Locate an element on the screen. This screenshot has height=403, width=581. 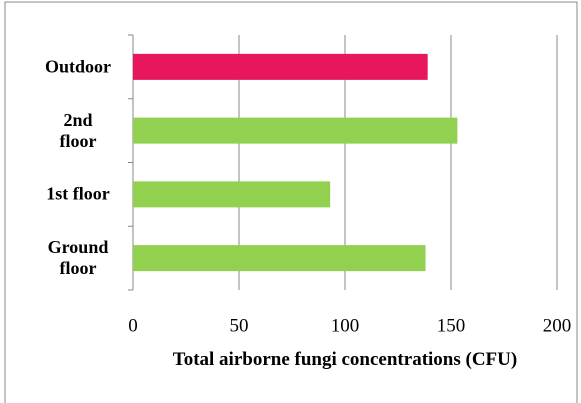
y-tick-label: 2nd floor is located at coordinates (78, 130).